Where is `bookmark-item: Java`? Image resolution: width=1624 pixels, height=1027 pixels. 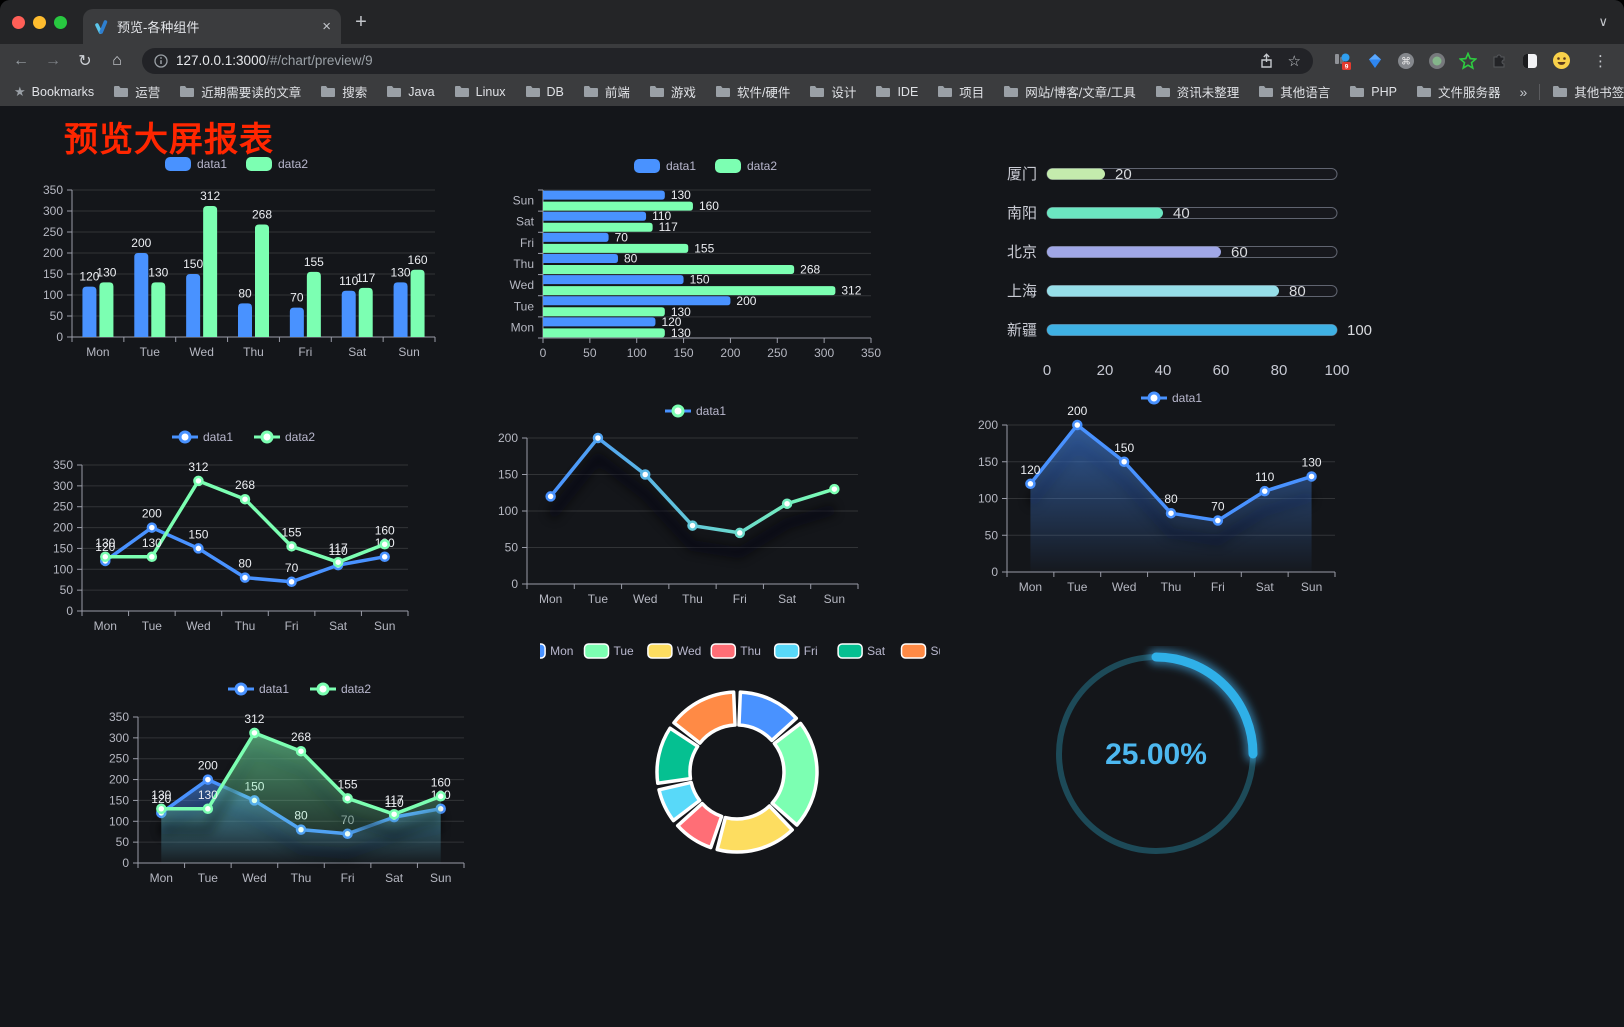
bookmark-item: Java is located at coordinates (410, 92).